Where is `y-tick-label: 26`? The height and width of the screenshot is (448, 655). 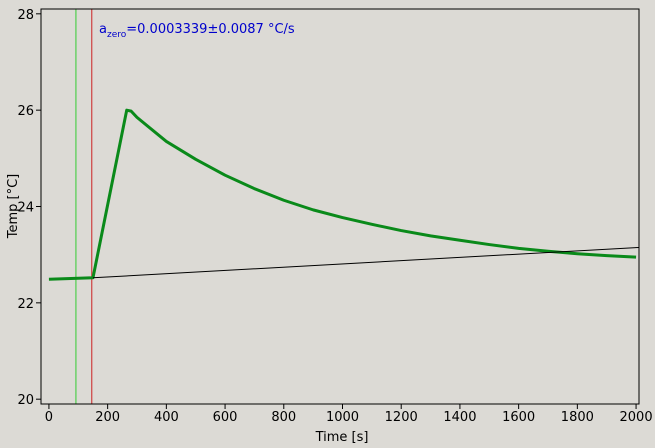 y-tick-label: 26 is located at coordinates (25, 111).